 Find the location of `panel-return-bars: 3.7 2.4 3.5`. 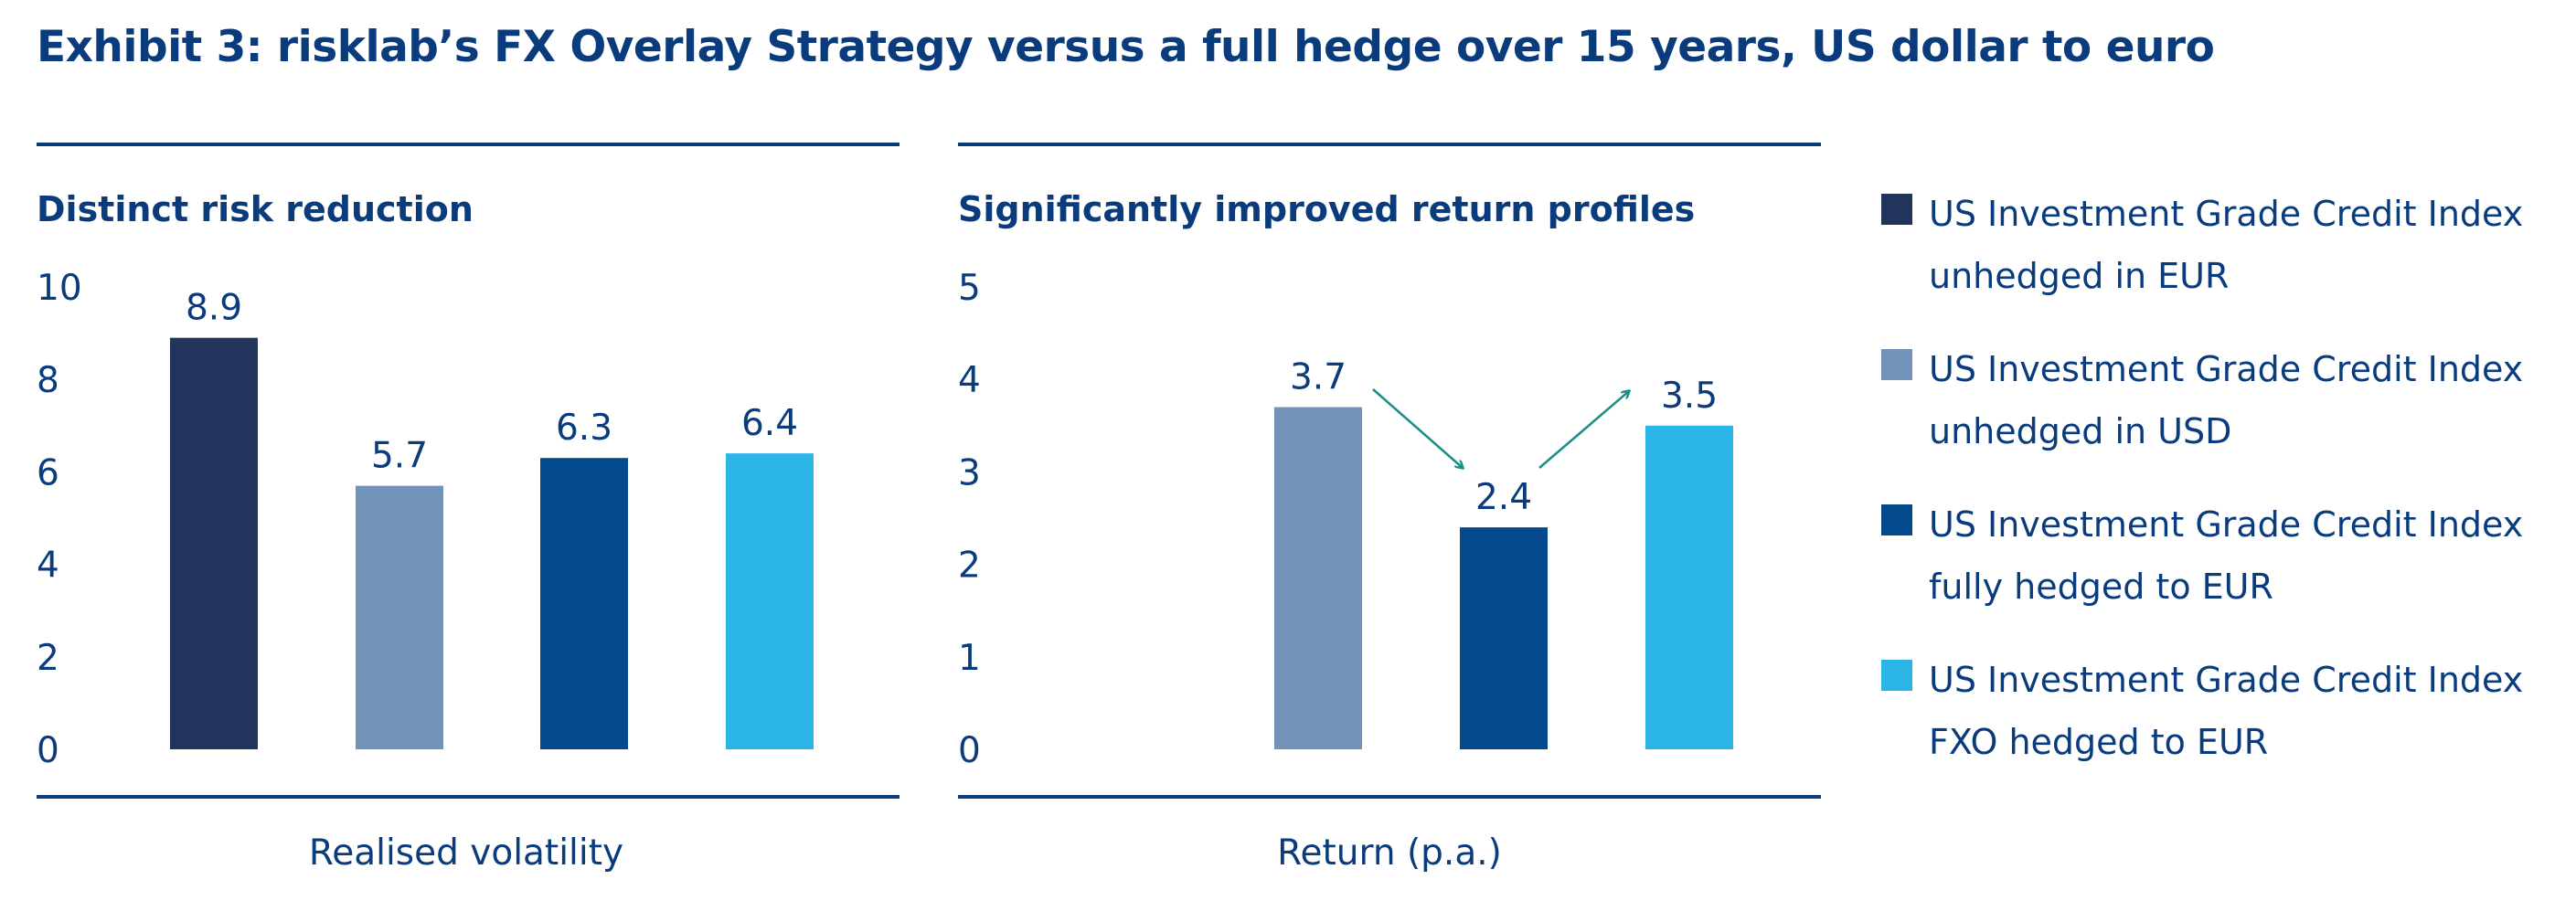

panel-return-bars: 3.7 2.4 3.5 is located at coordinates (1503, 553).